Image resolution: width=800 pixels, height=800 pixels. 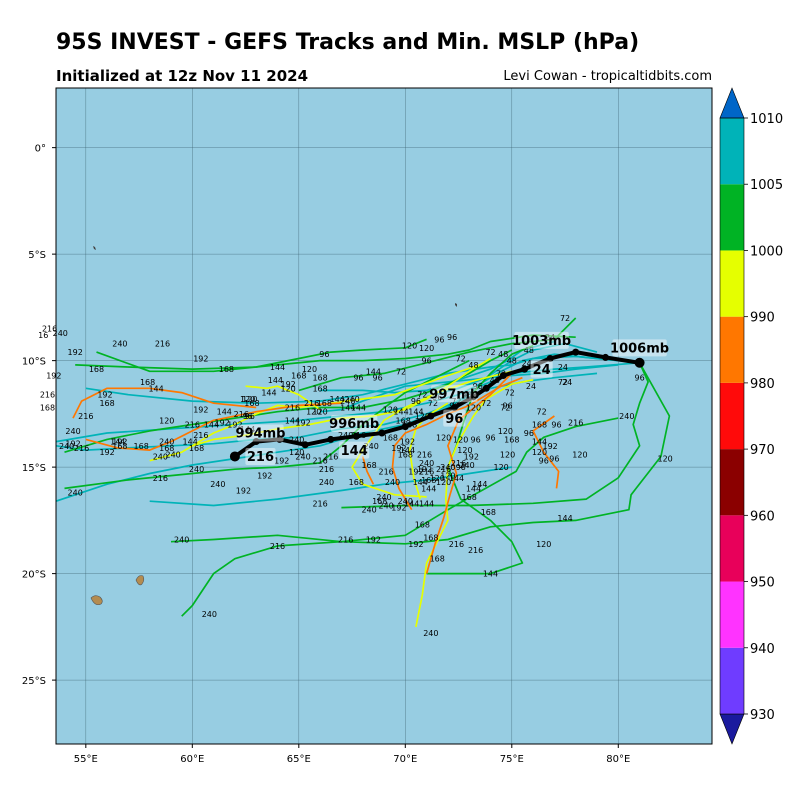 I want to click on lat-tick-label: 25°S, so click(x=34, y=681).